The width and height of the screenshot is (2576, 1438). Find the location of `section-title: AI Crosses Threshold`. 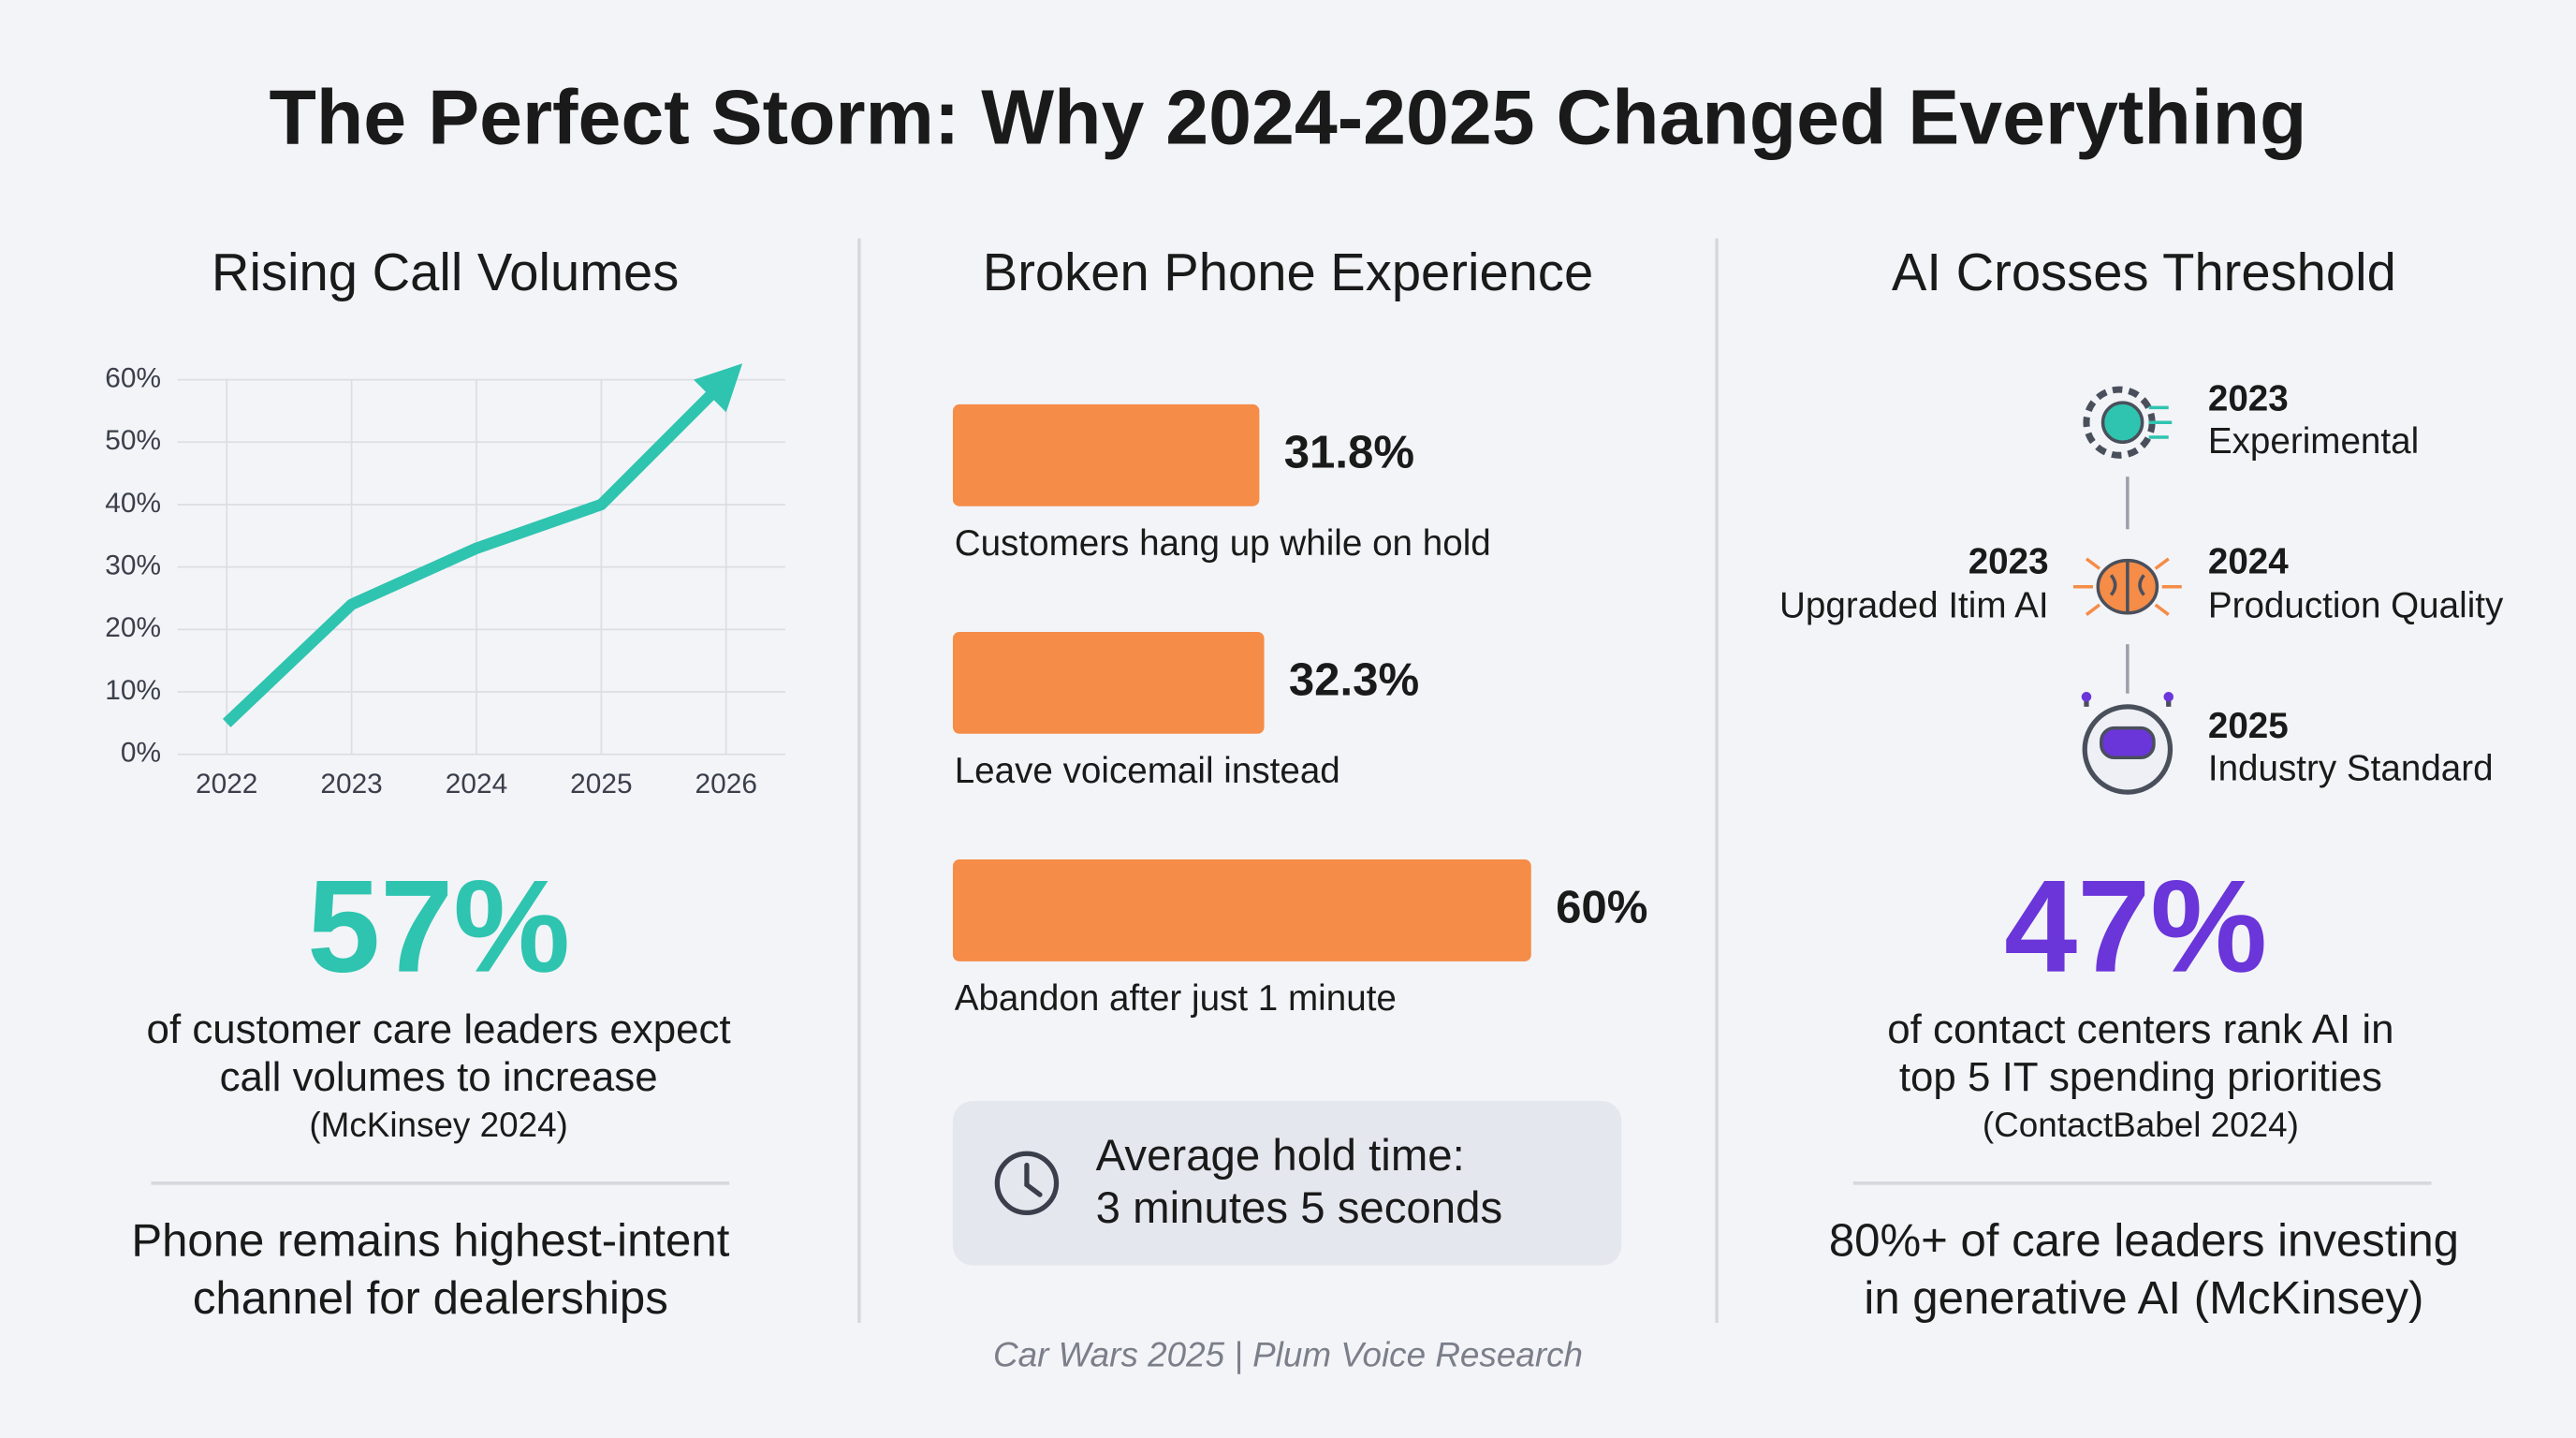

section-title: AI Crosses Threshold is located at coordinates (2144, 271).